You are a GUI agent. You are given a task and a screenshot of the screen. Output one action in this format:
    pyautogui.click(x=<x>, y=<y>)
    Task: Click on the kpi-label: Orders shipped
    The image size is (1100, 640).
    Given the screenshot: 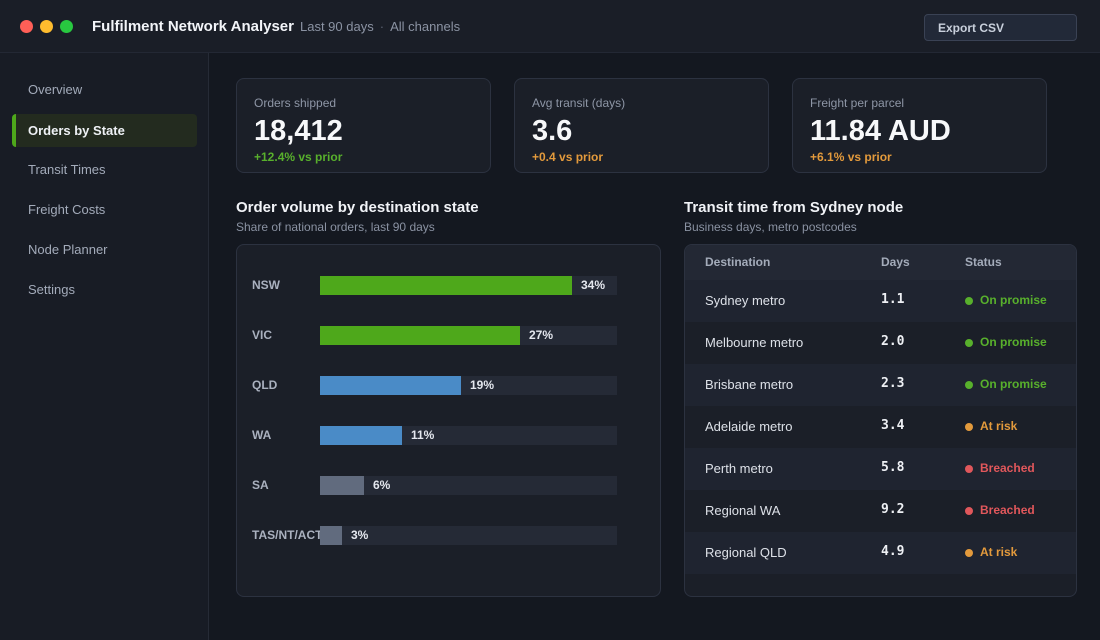 What is the action you would take?
    pyautogui.click(x=295, y=103)
    